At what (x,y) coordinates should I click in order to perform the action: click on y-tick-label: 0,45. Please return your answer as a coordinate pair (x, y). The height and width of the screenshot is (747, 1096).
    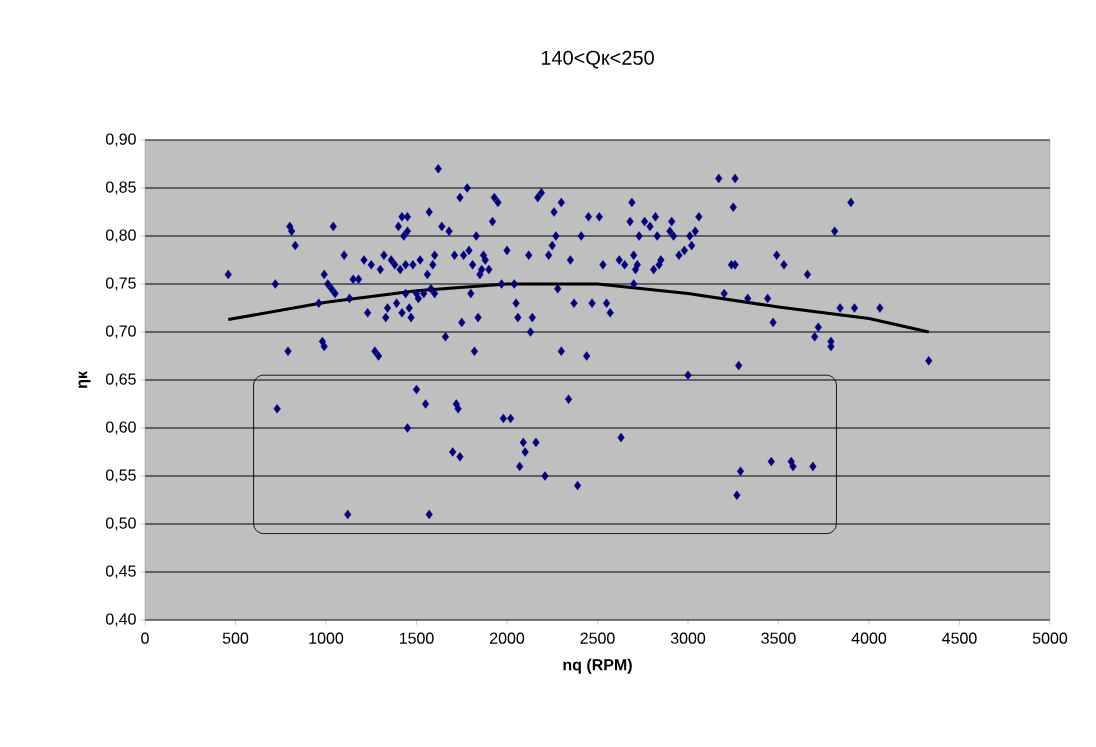
    Looking at the image, I should click on (120, 572).